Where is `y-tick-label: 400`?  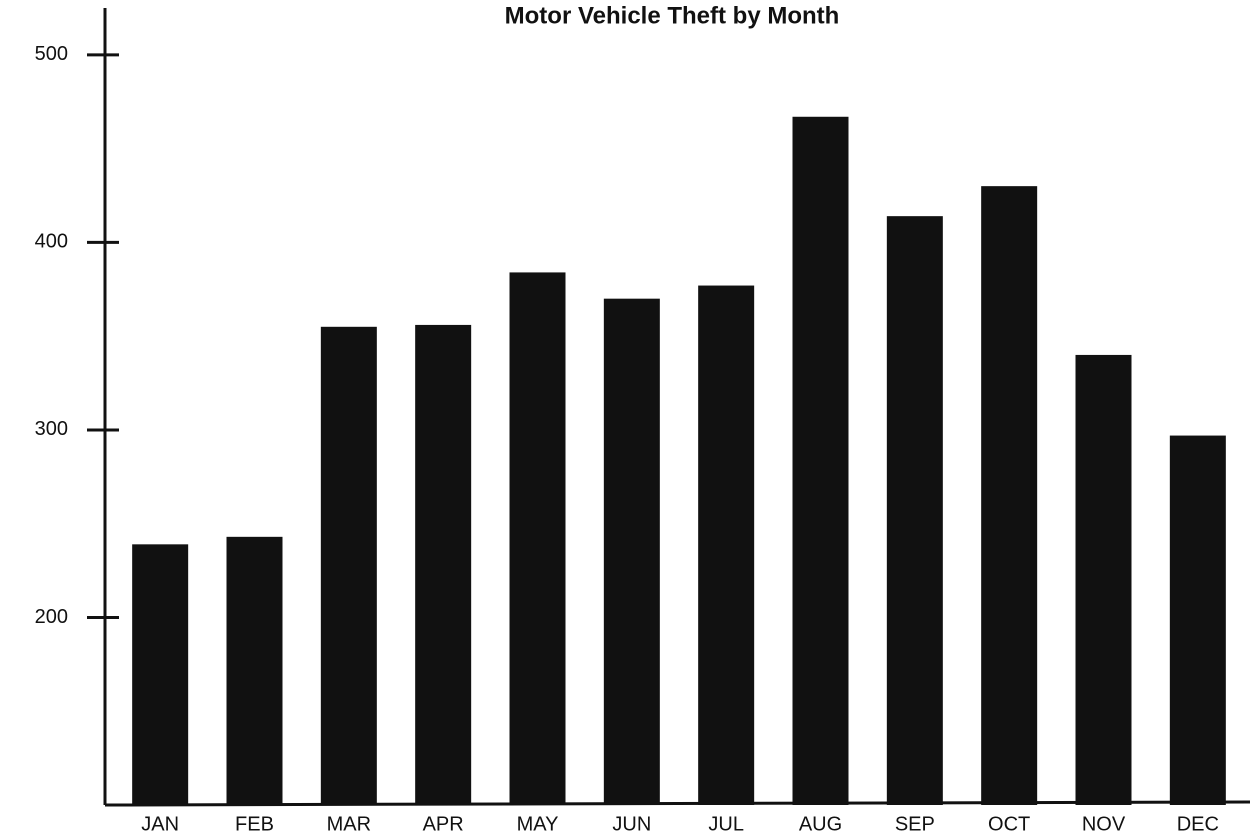 y-tick-label: 400 is located at coordinates (51, 242).